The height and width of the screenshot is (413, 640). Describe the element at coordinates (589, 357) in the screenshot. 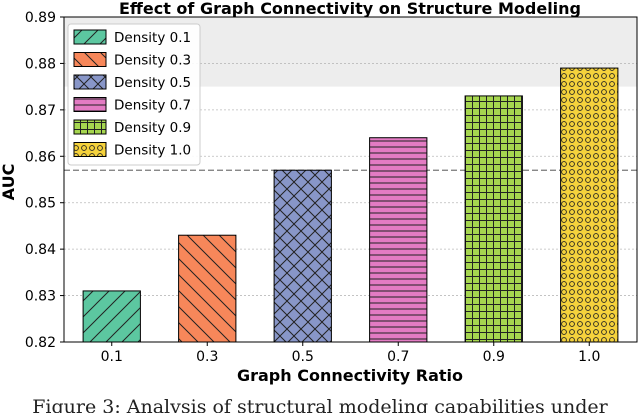

I see `x-tick-label: 1.0` at that location.